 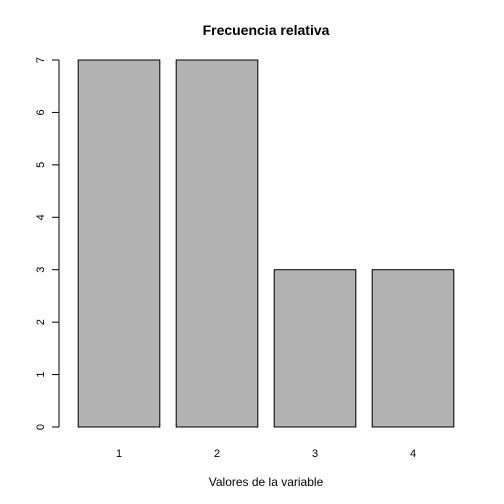 I want to click on y-tick-label: 4, so click(x=41, y=217).